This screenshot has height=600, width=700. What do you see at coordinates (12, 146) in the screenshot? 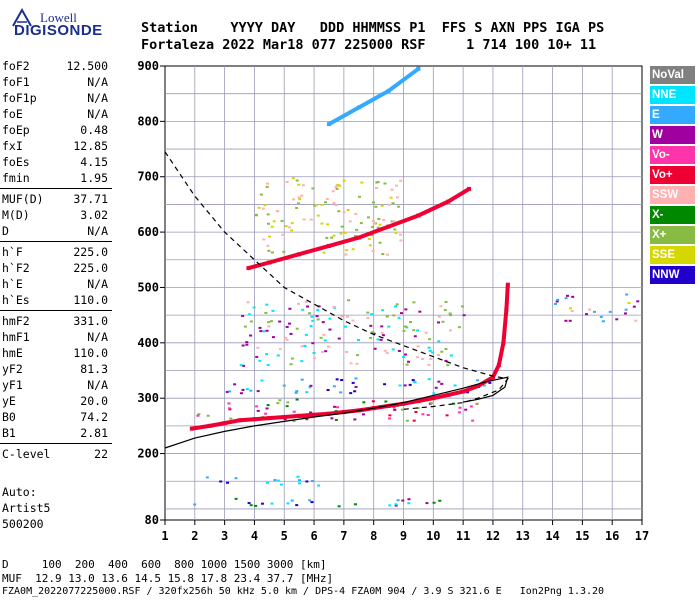
I see `param-label: fxI` at bounding box center [12, 146].